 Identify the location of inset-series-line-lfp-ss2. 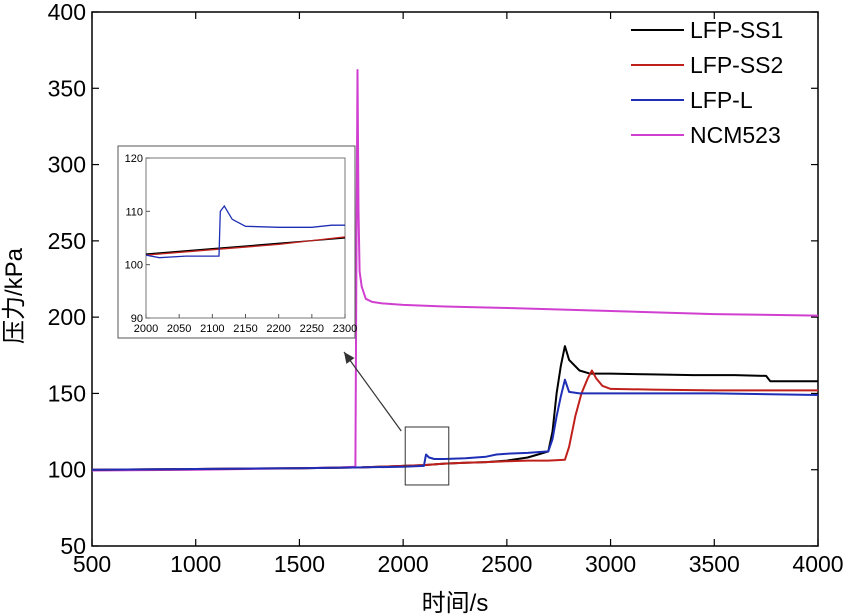
(245, 246).